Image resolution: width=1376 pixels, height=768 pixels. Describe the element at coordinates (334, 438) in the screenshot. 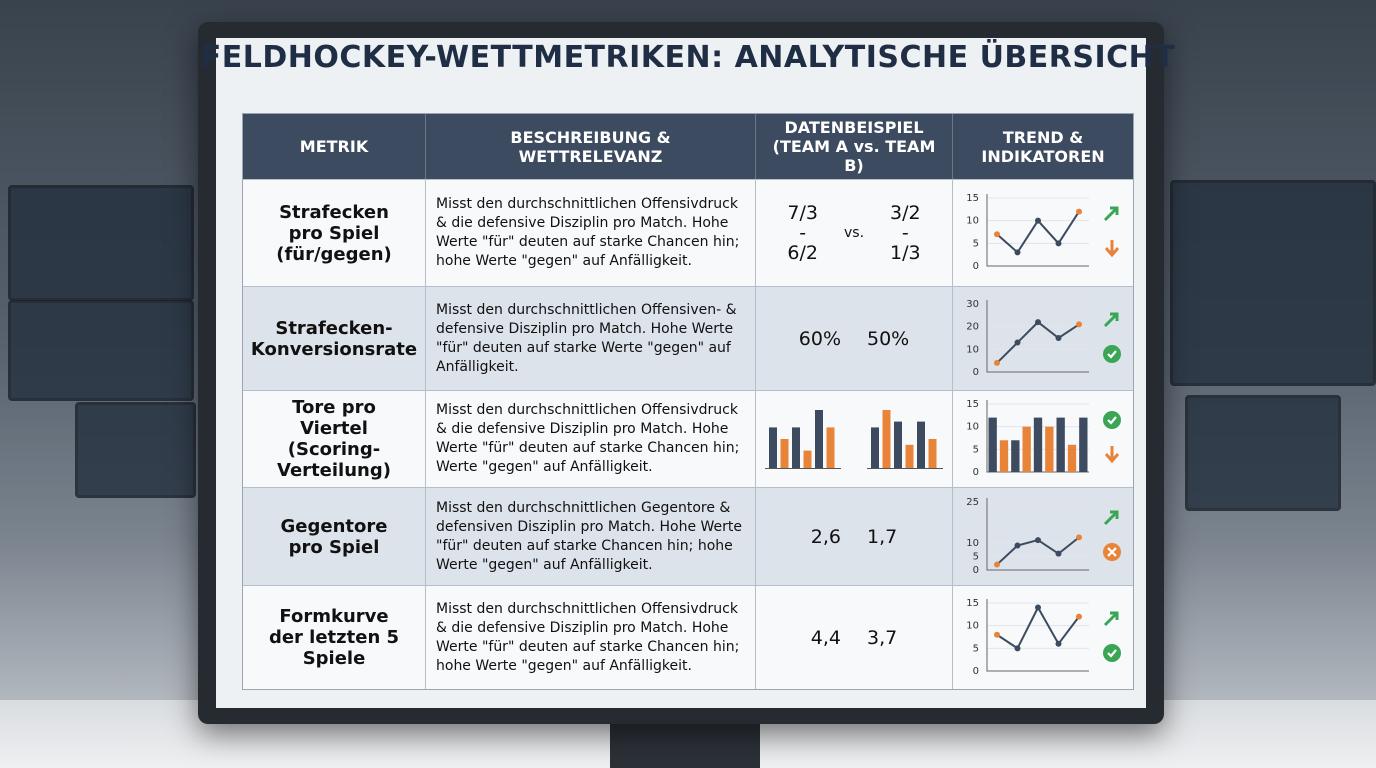

I see `metric-cell: Tore pro Viertel (Scoring-Verteilung)` at that location.